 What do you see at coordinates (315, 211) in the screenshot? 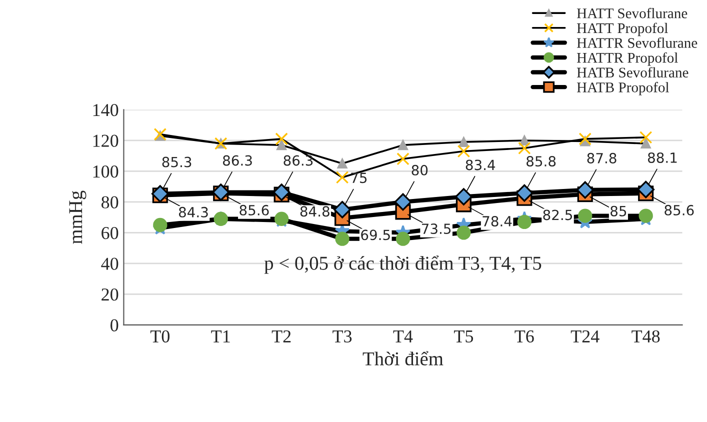
I see `data-label: 84.8` at bounding box center [315, 211].